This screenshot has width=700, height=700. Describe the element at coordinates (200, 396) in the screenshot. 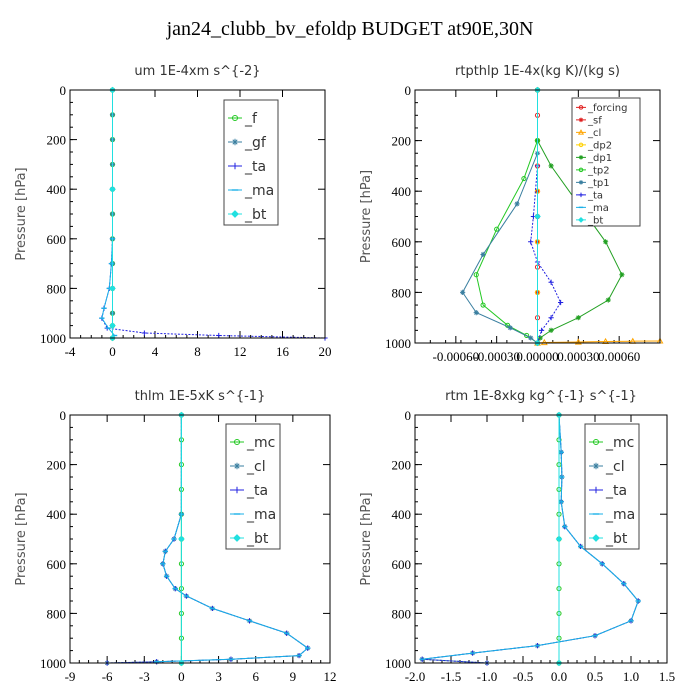

I see `chart-title: thlm 1E-5xK s^{-1}` at that location.